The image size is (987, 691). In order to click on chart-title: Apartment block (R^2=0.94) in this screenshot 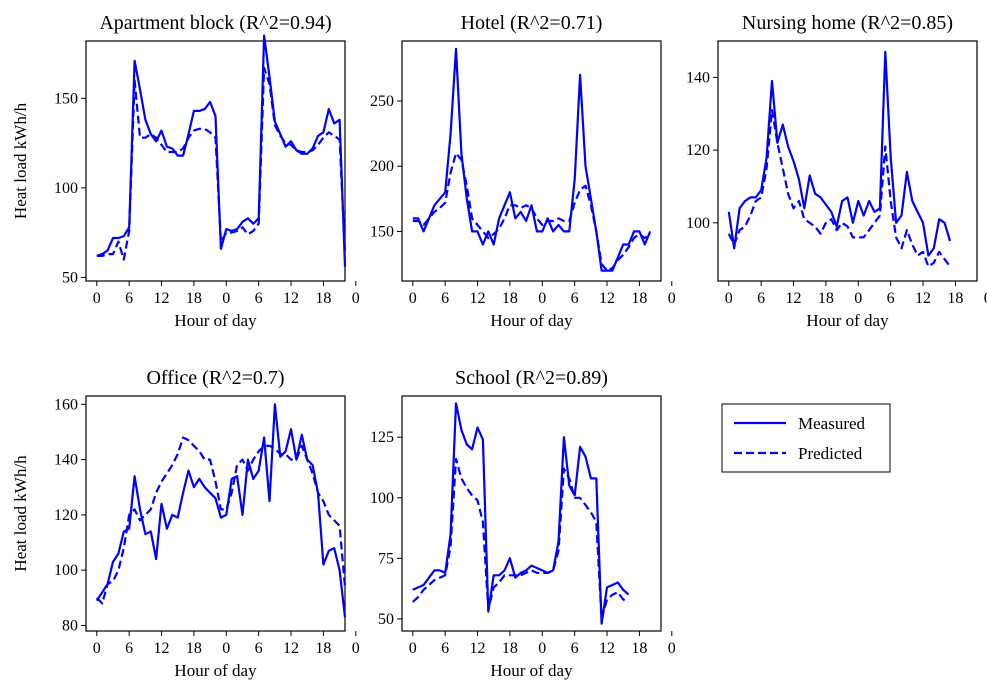, I will do `click(215, 23)`.